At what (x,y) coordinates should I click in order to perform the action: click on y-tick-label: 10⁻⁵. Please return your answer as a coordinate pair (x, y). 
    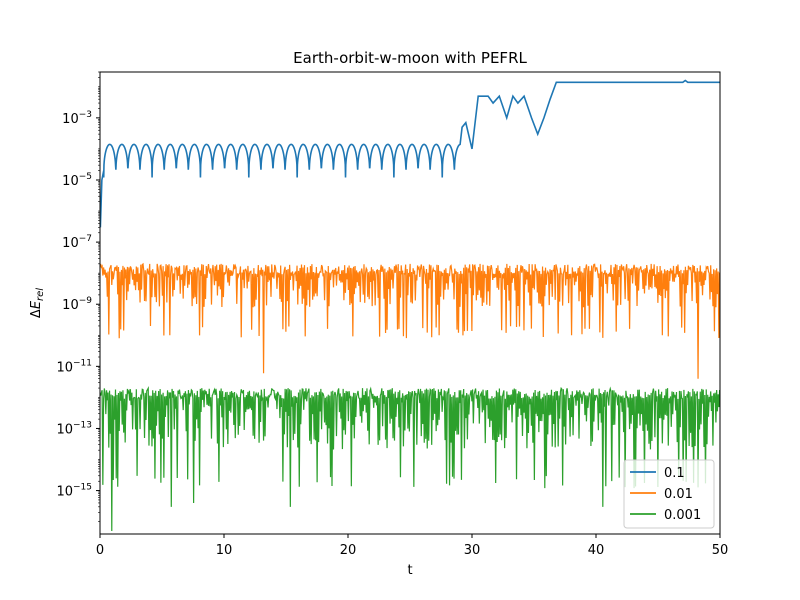
    Looking at the image, I should click on (77, 180).